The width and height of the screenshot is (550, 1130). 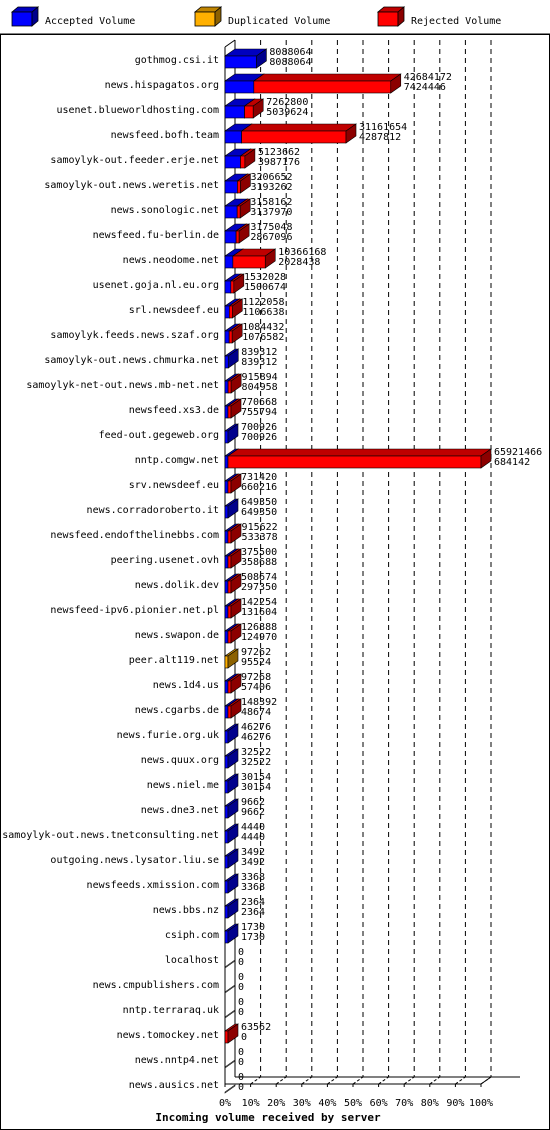 What do you see at coordinates (256, 777) in the screenshot?
I see `value-label-total: 30154` at bounding box center [256, 777].